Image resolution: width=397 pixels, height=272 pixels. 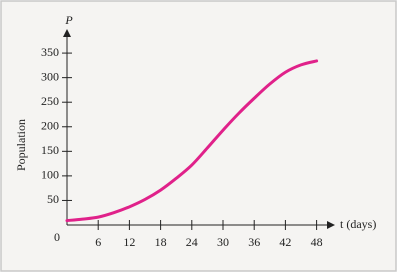 I want to click on x-tick-label: 36, so click(x=254, y=242).